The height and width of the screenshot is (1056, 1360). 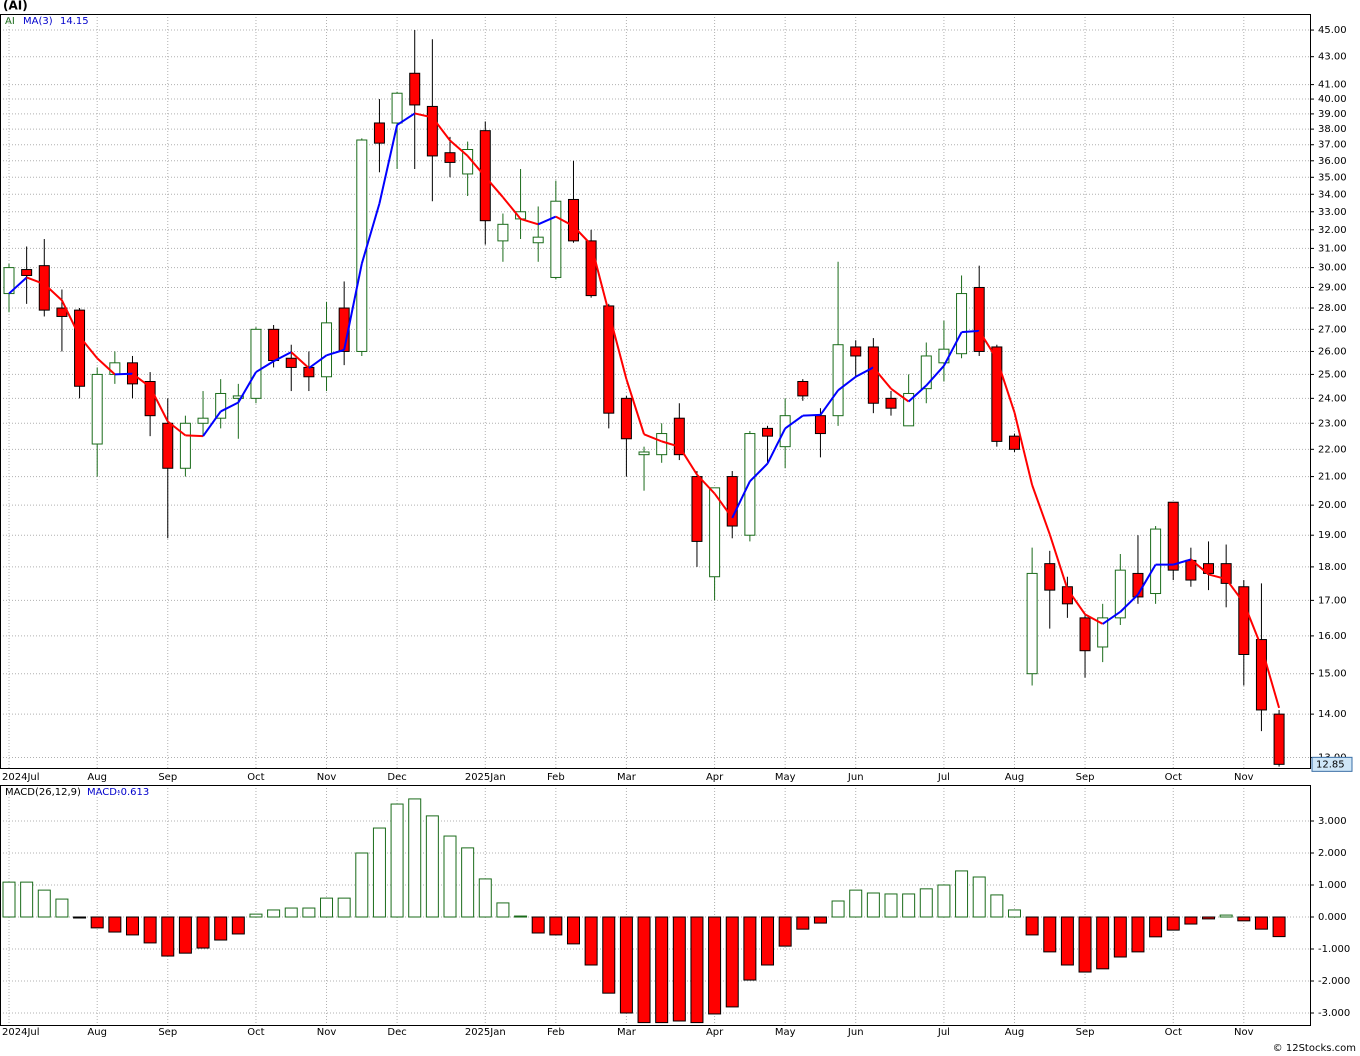 I want to click on y-tick-label: 27.00, so click(x=1332, y=329).